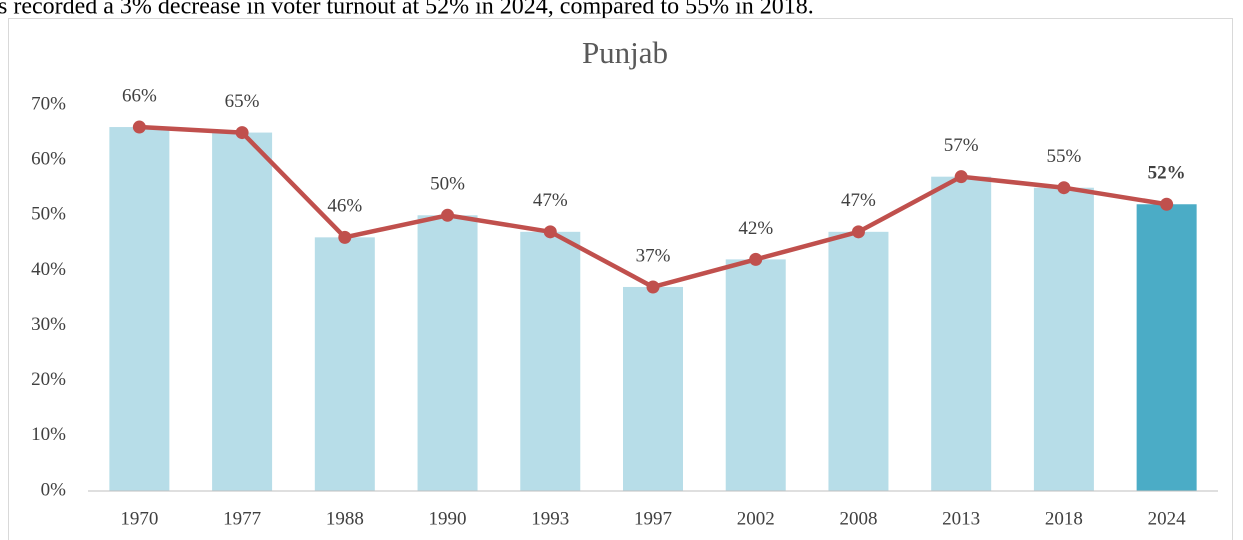  I want to click on y-tick-label: 50%, so click(48, 214).